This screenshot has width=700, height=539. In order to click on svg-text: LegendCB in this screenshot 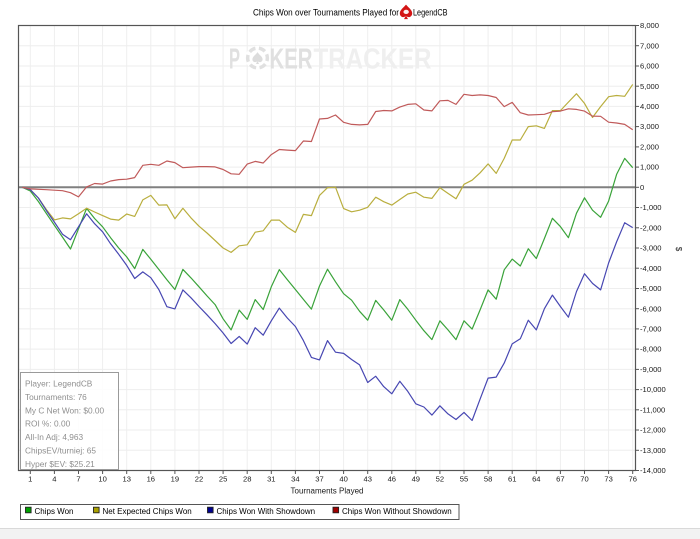, I will do `click(430, 12)`.